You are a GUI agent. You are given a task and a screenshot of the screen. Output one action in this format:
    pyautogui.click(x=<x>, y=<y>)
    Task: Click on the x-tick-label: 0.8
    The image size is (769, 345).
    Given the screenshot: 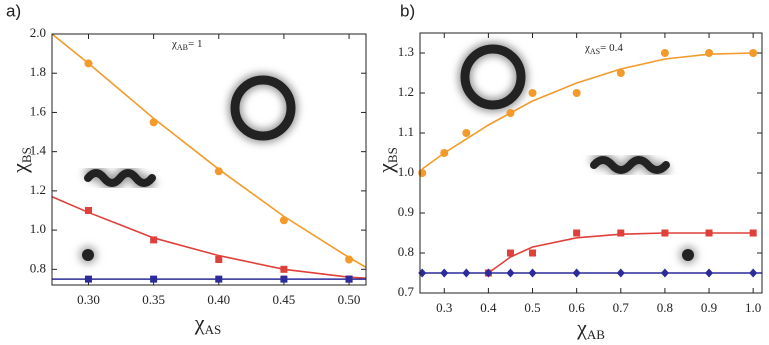 What is the action you would take?
    pyautogui.click(x=665, y=307)
    